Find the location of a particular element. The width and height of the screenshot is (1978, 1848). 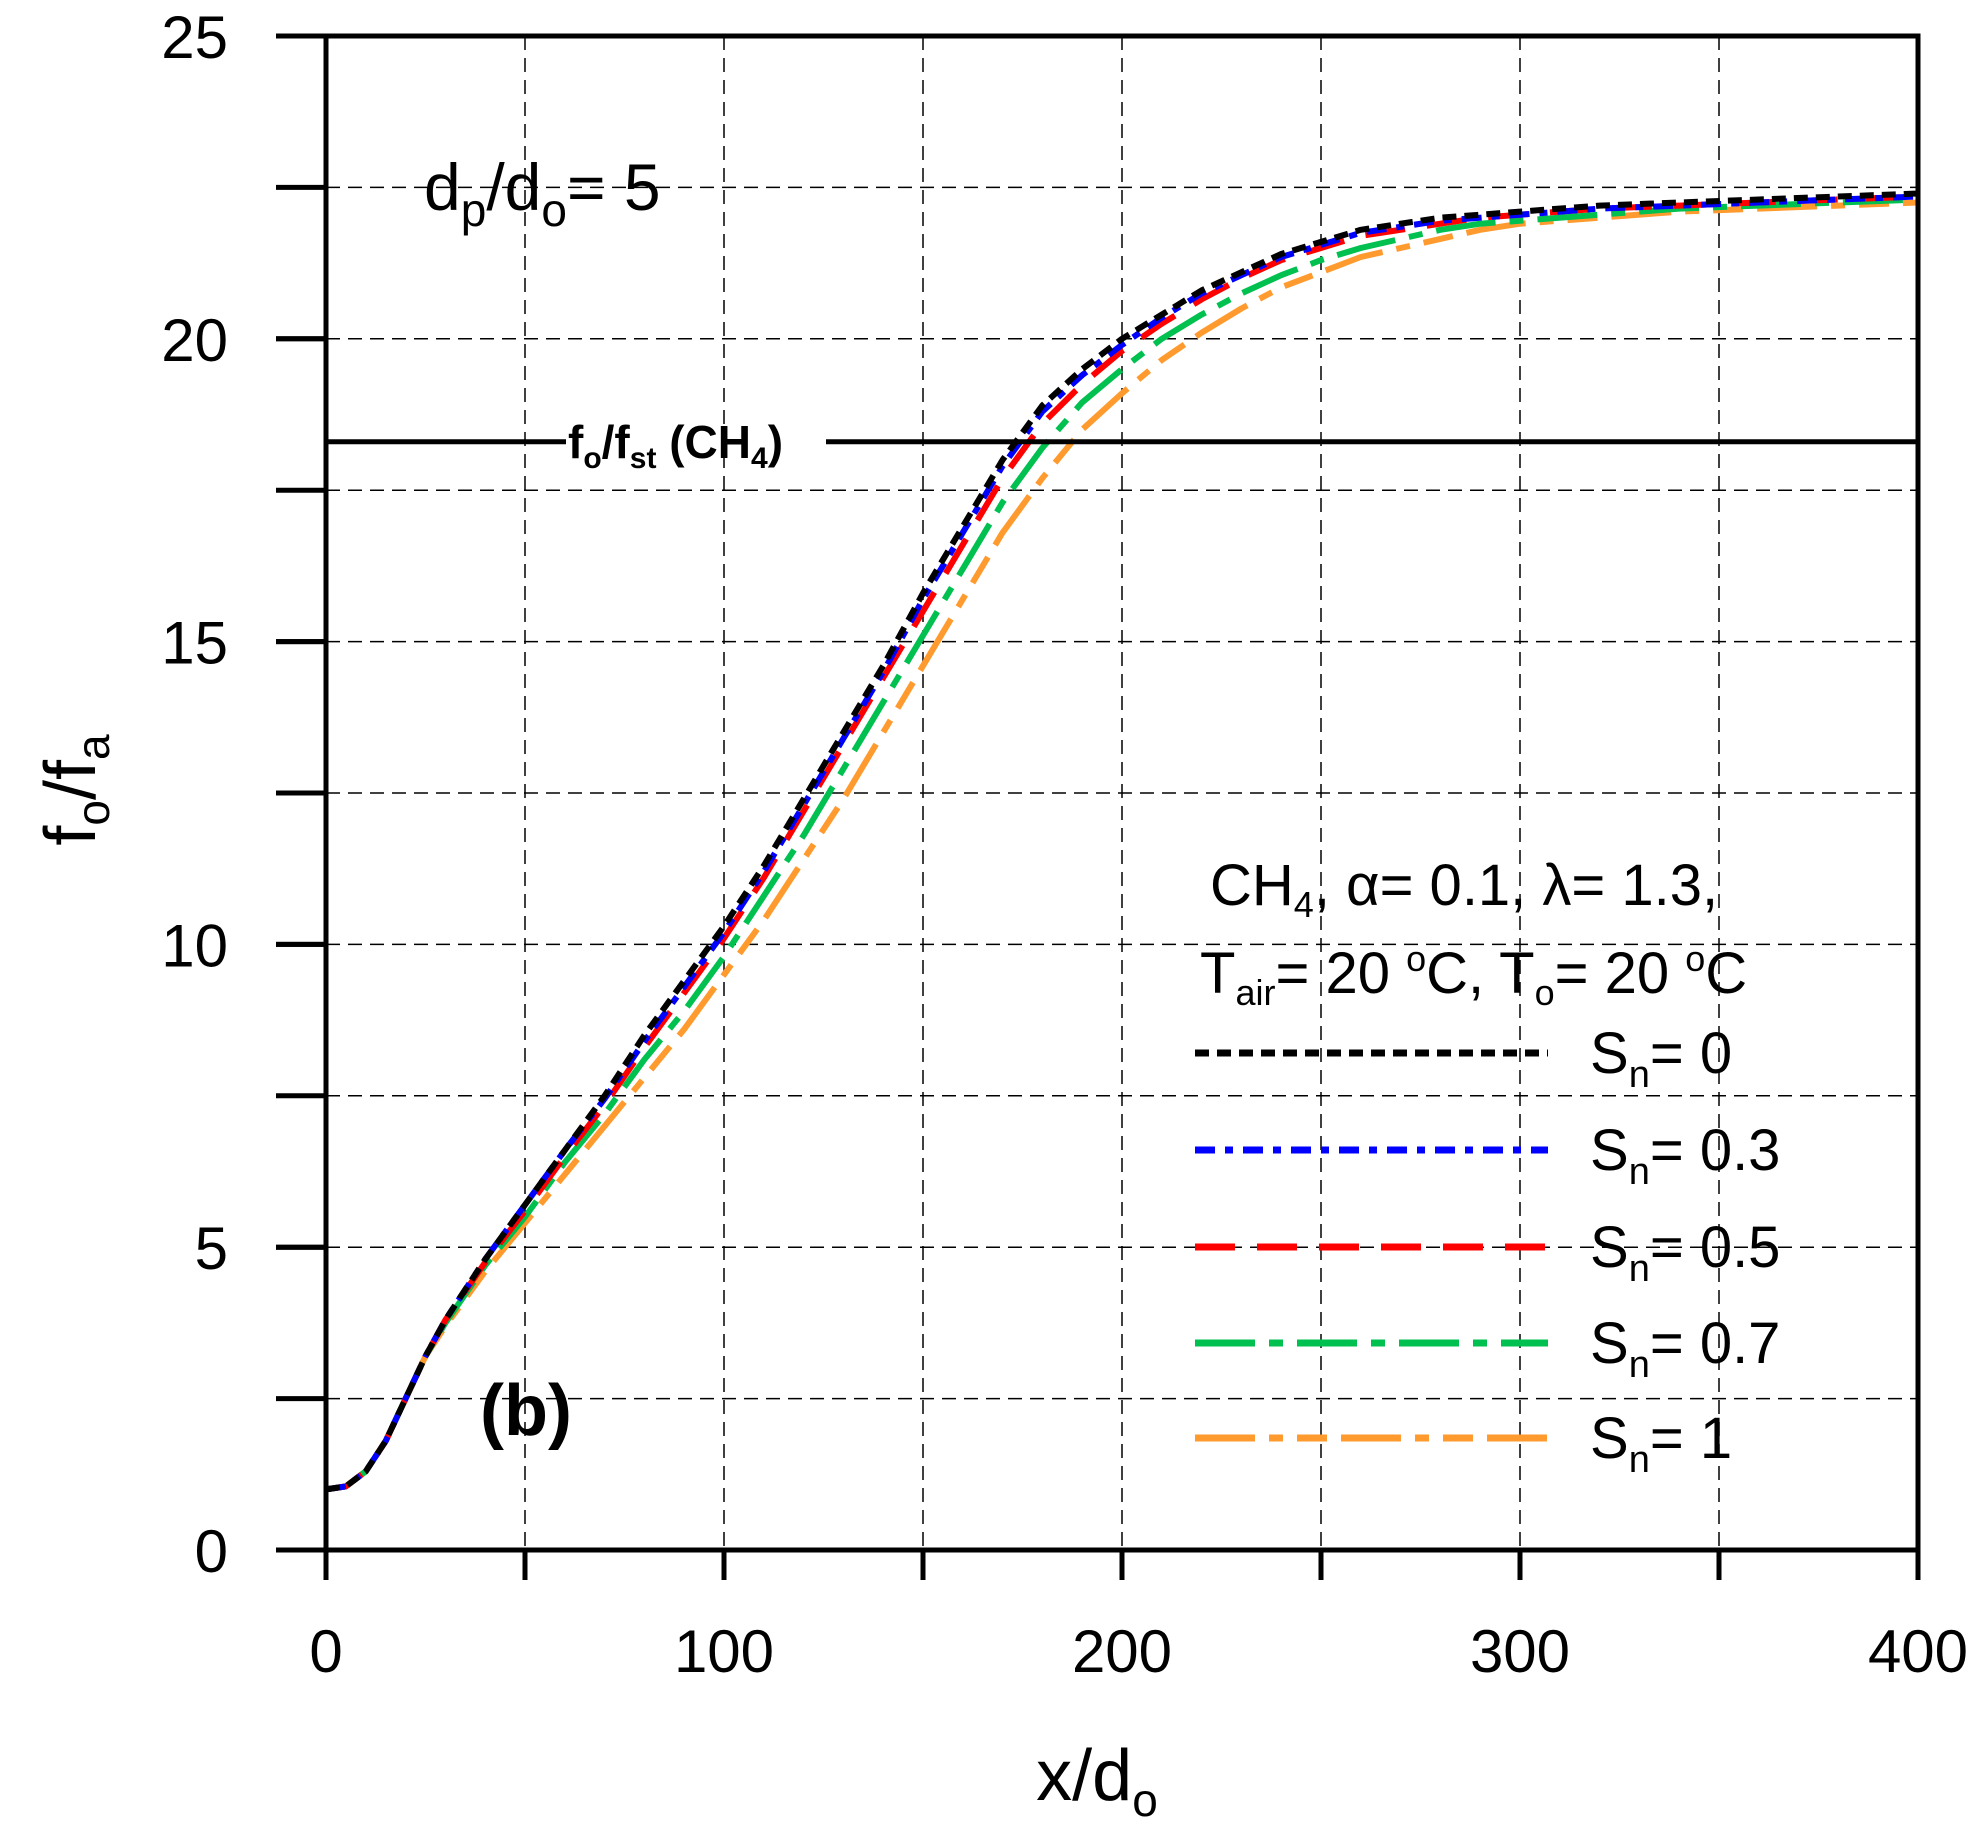

panel-label: (b) is located at coordinates (526, 1411).